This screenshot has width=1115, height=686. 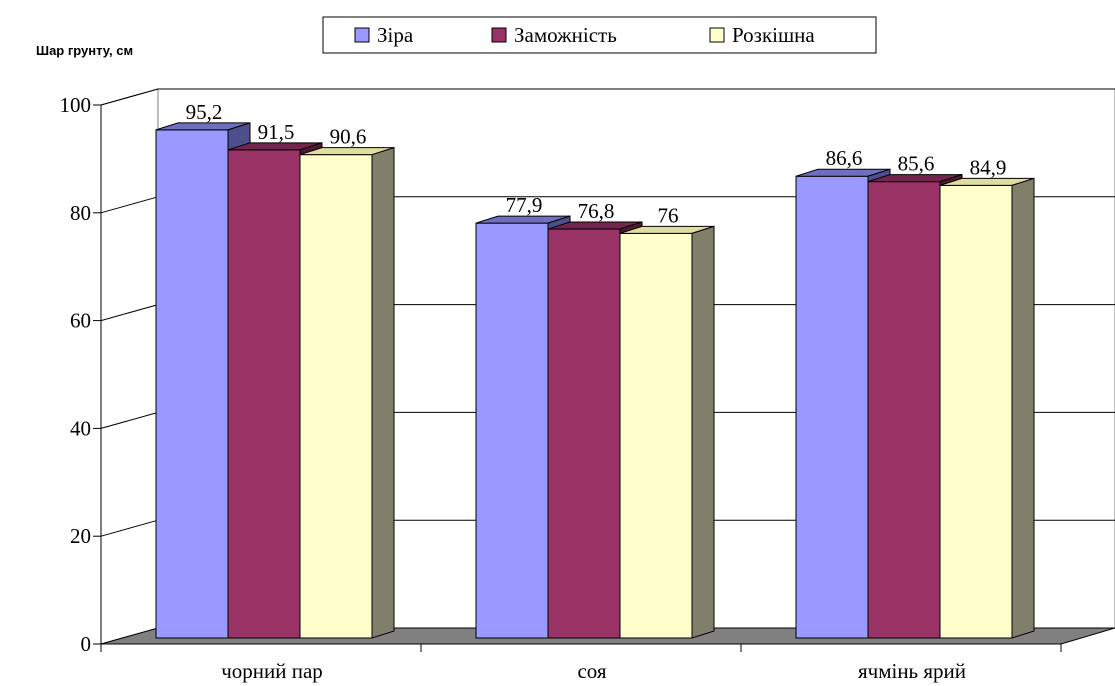 I want to click on legend-label: Розкішна, so click(x=773, y=35).